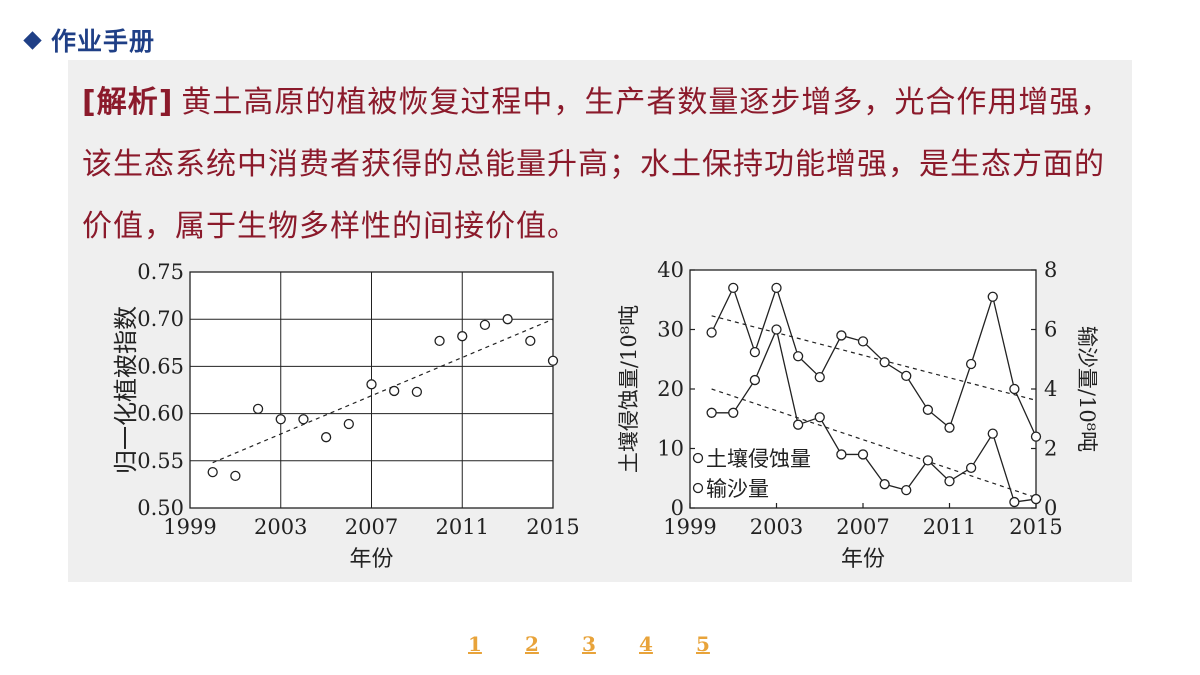 This screenshot has width=1200, height=675. I want to click on y-tick-label: 0.70, so click(160, 319).